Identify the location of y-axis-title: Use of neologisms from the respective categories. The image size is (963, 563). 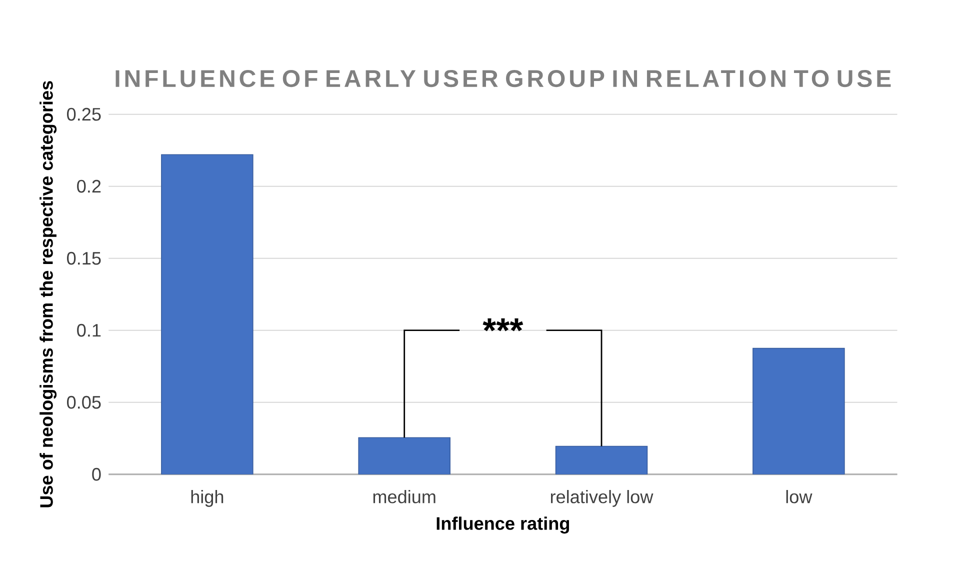
(48, 294).